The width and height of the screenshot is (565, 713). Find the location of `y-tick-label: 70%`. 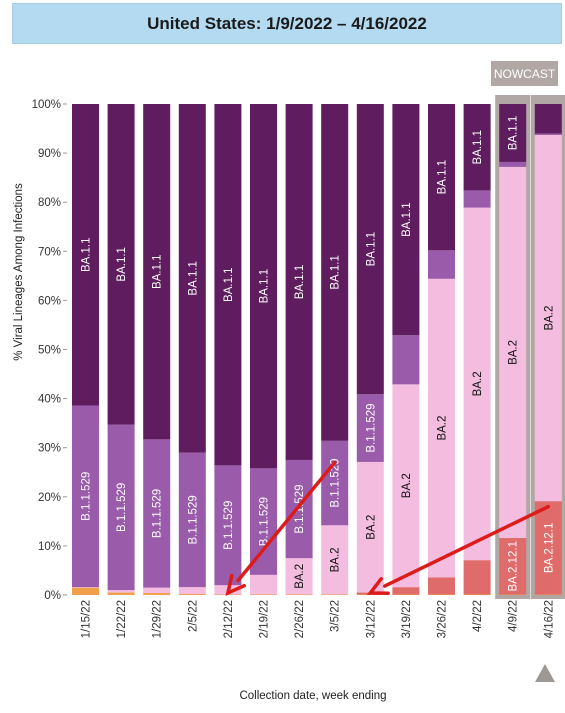

y-tick-label: 70% is located at coordinates (49, 252).